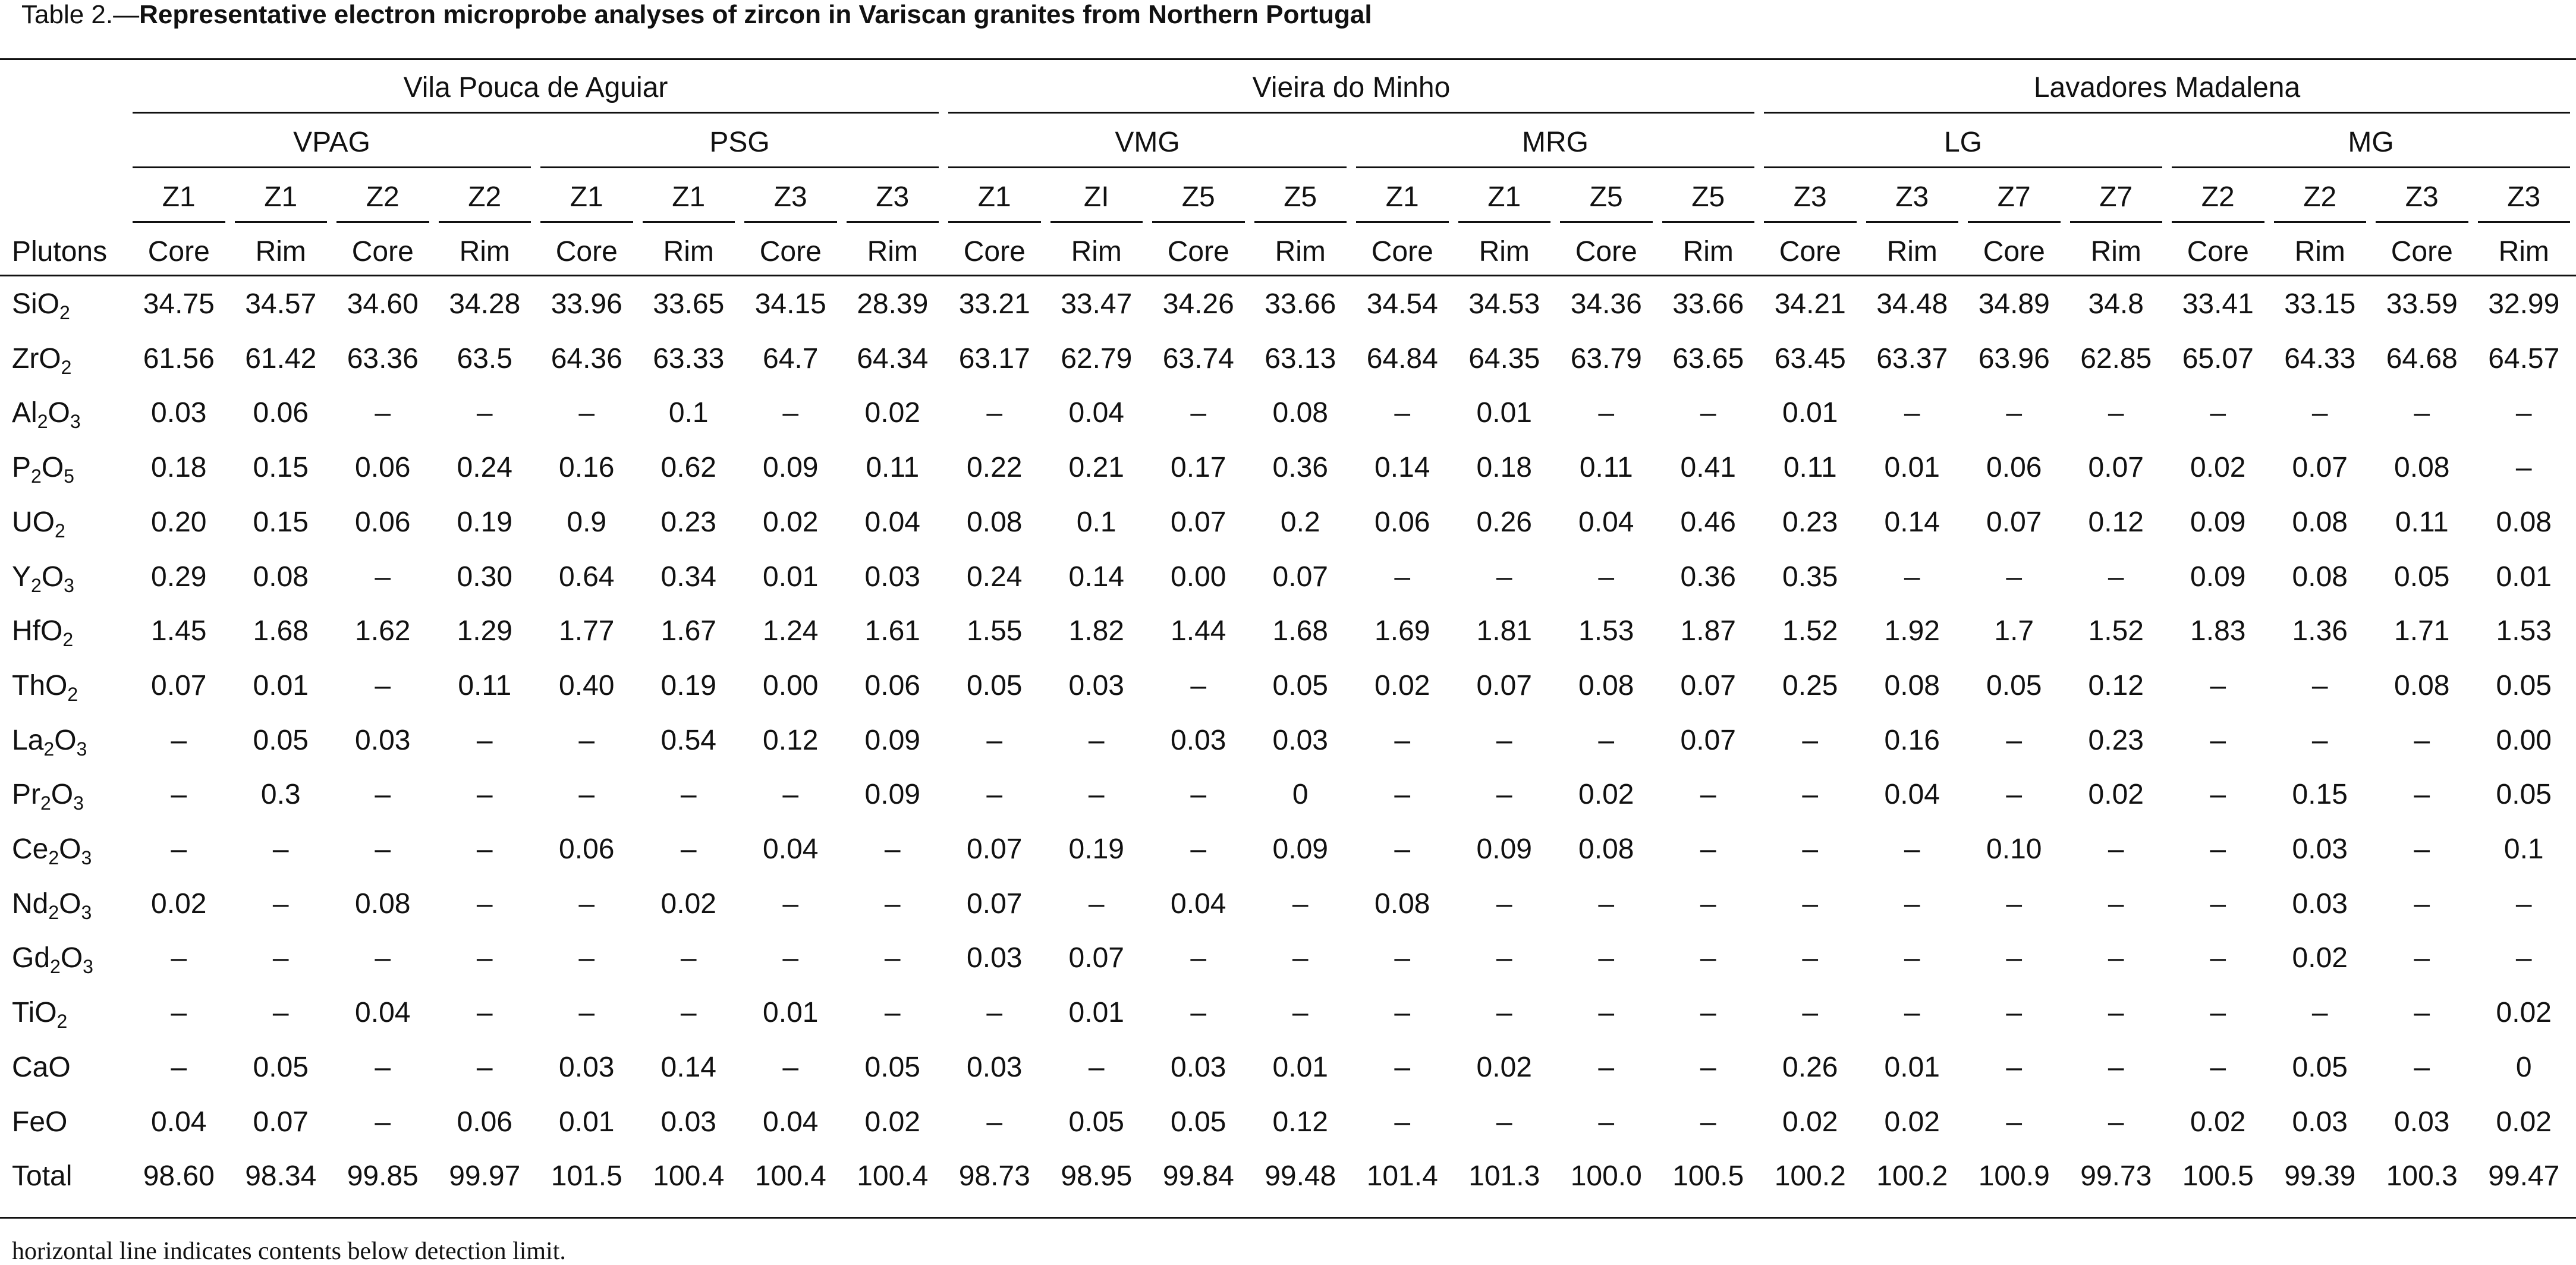 This screenshot has width=2576, height=1265. I want to click on table-cell: 63.33, so click(689, 358).